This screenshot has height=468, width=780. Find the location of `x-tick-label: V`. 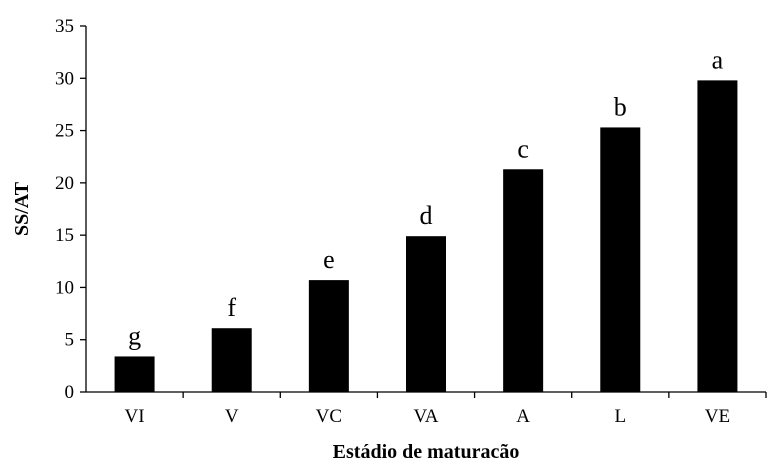

x-tick-label: V is located at coordinates (232, 416).